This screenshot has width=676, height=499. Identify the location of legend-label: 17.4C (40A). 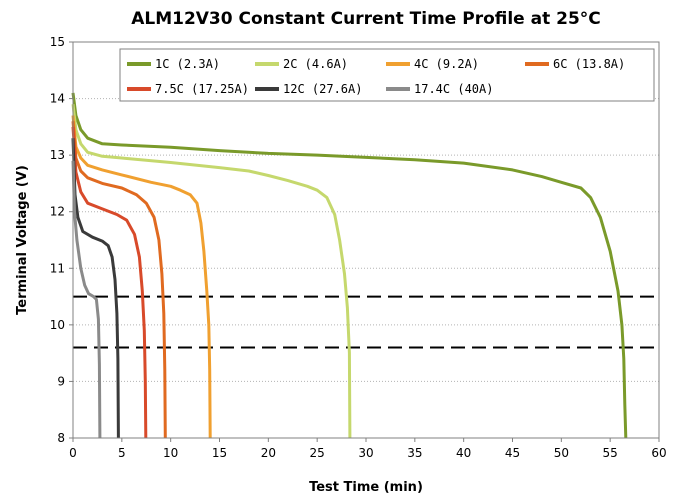
(453, 89).